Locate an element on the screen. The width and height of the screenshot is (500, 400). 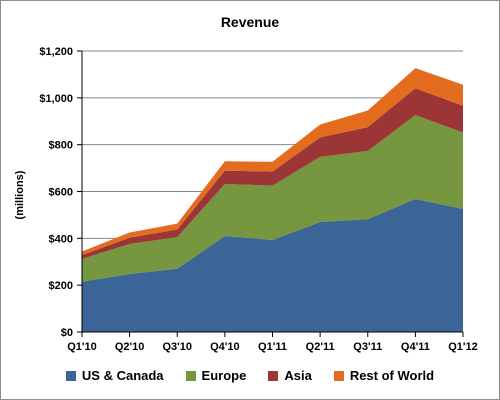
y-tick-label: $200 is located at coordinates (61, 286).